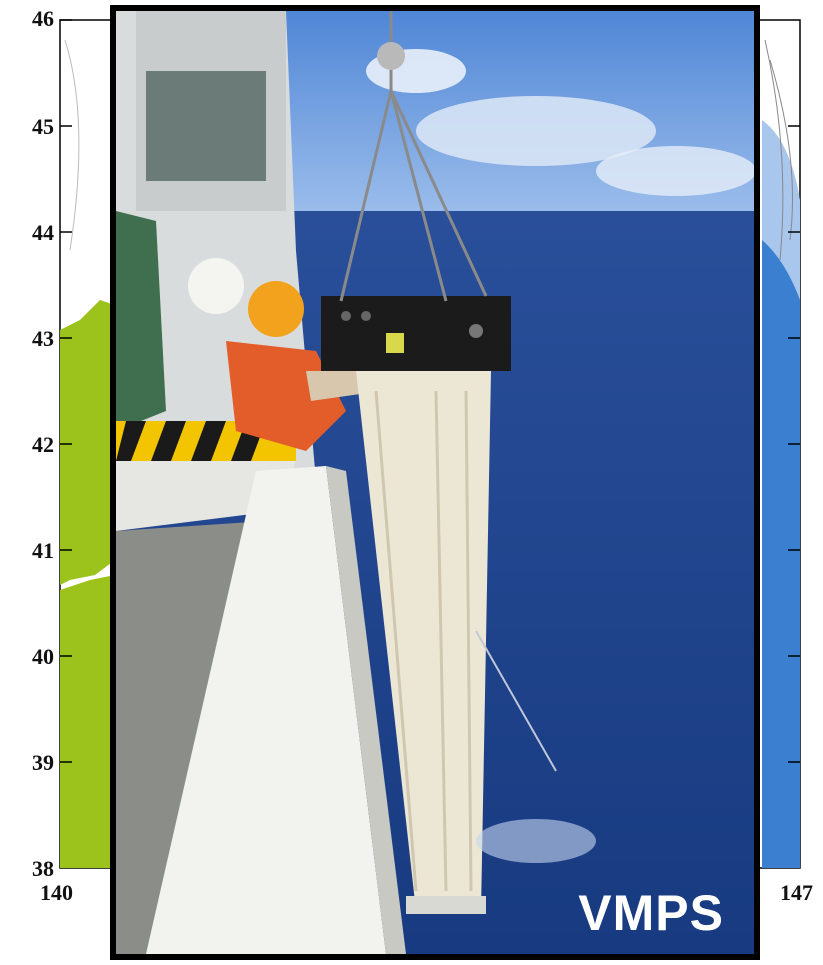 This screenshot has width=823, height=965. I want to click on lat-label-38: 38, so click(43, 868).